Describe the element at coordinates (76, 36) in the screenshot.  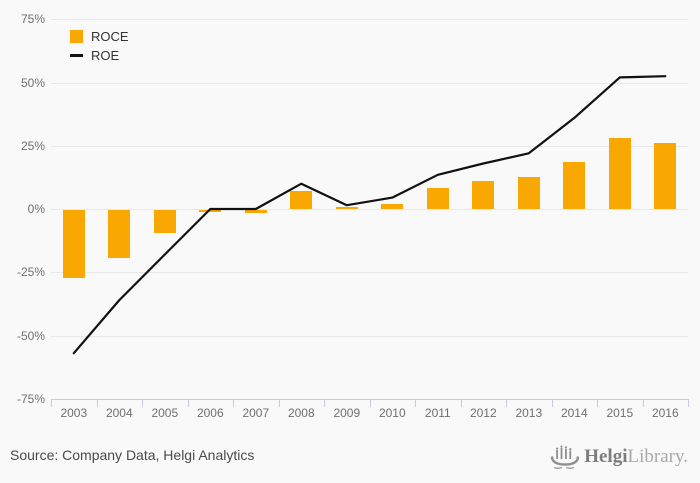
I see `roce-swatch-icon` at that location.